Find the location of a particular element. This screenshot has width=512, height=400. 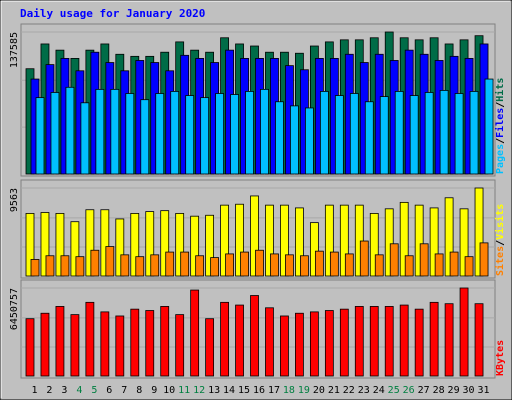

x-tick-label: 31 is located at coordinates (483, 390).